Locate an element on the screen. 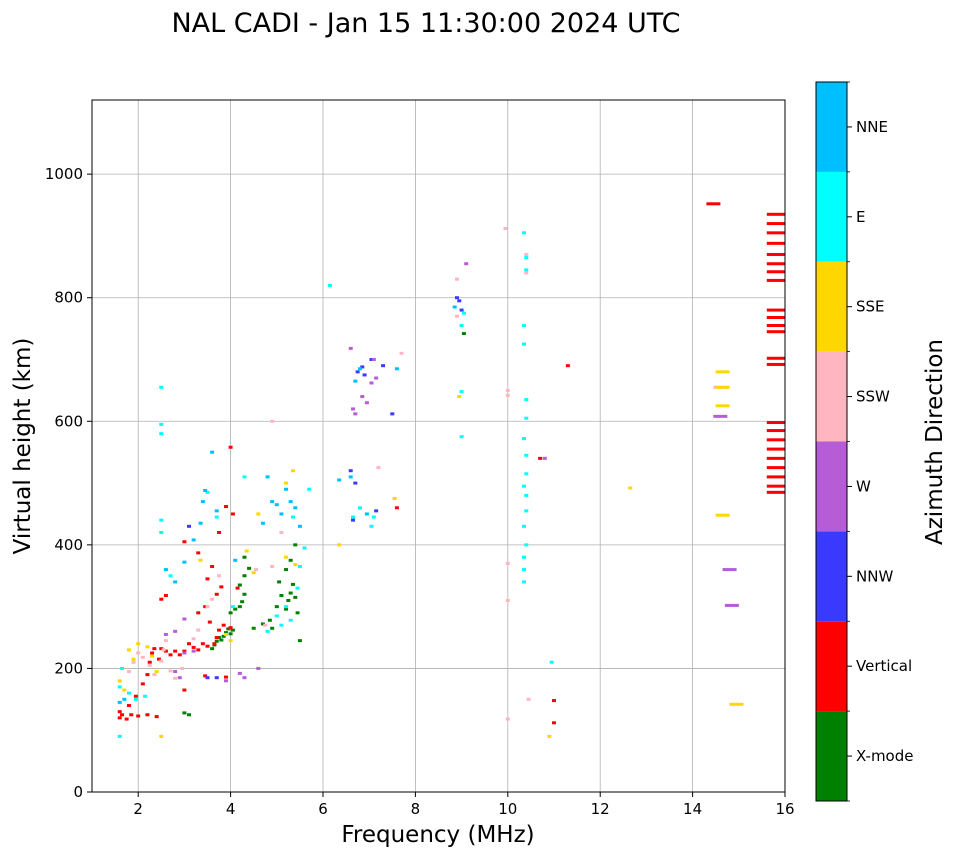  x-tick-label: 2 is located at coordinates (138, 809).